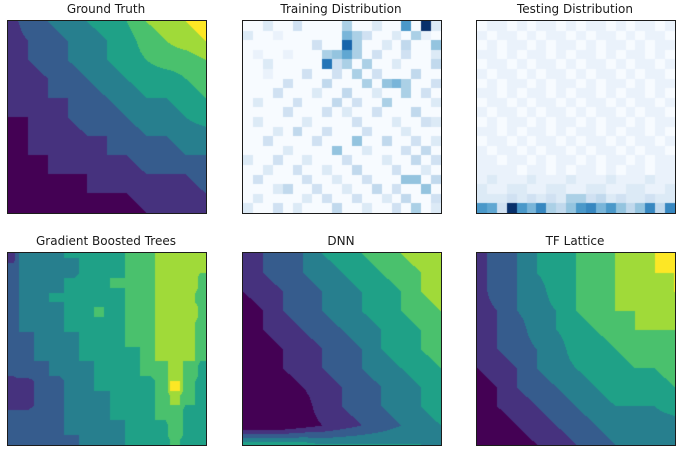 The image size is (684, 452). I want to click on gradient-boosted-trees-plot, so click(107, 349).